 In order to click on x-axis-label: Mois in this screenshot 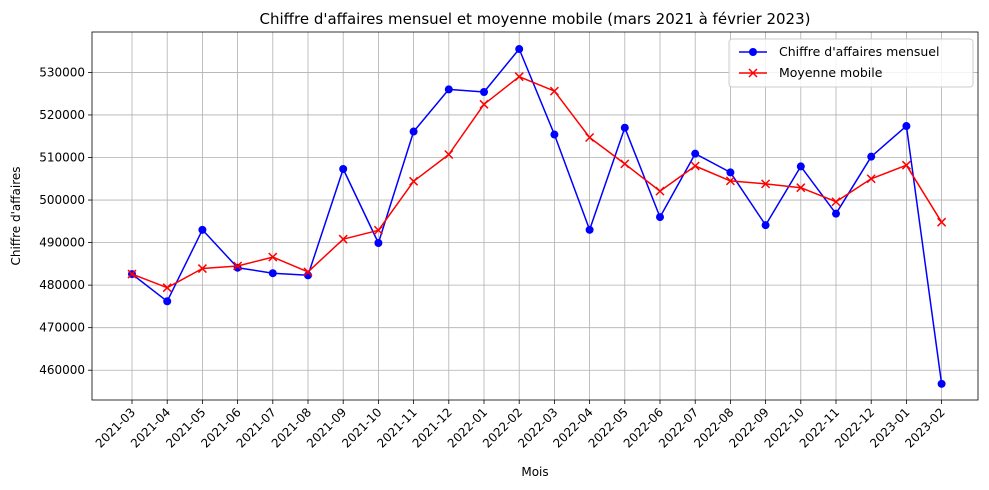, I will do `click(534, 472)`.